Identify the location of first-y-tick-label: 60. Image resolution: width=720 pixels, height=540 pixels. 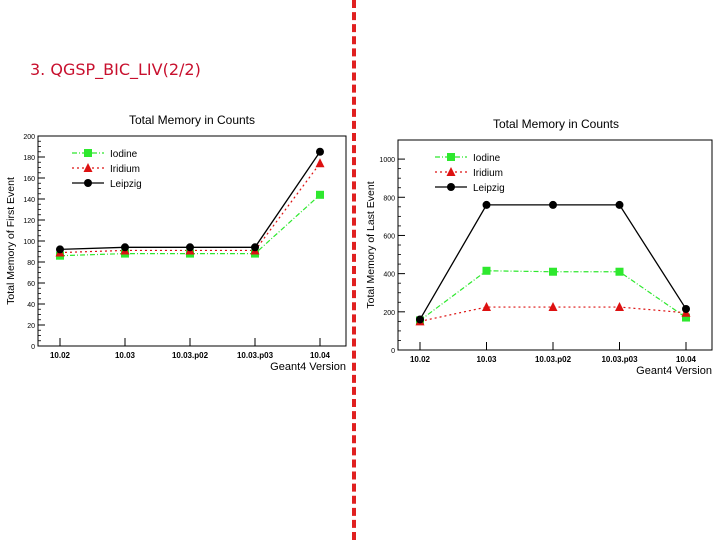
(31, 284).